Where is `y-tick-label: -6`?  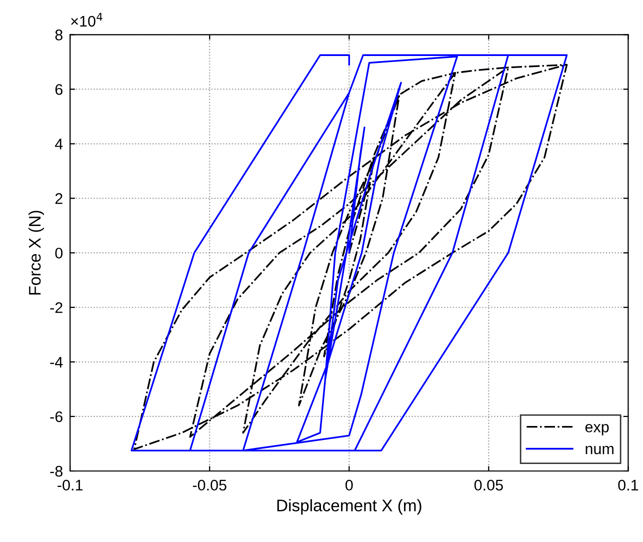
y-tick-label: -6 is located at coordinates (56, 416).